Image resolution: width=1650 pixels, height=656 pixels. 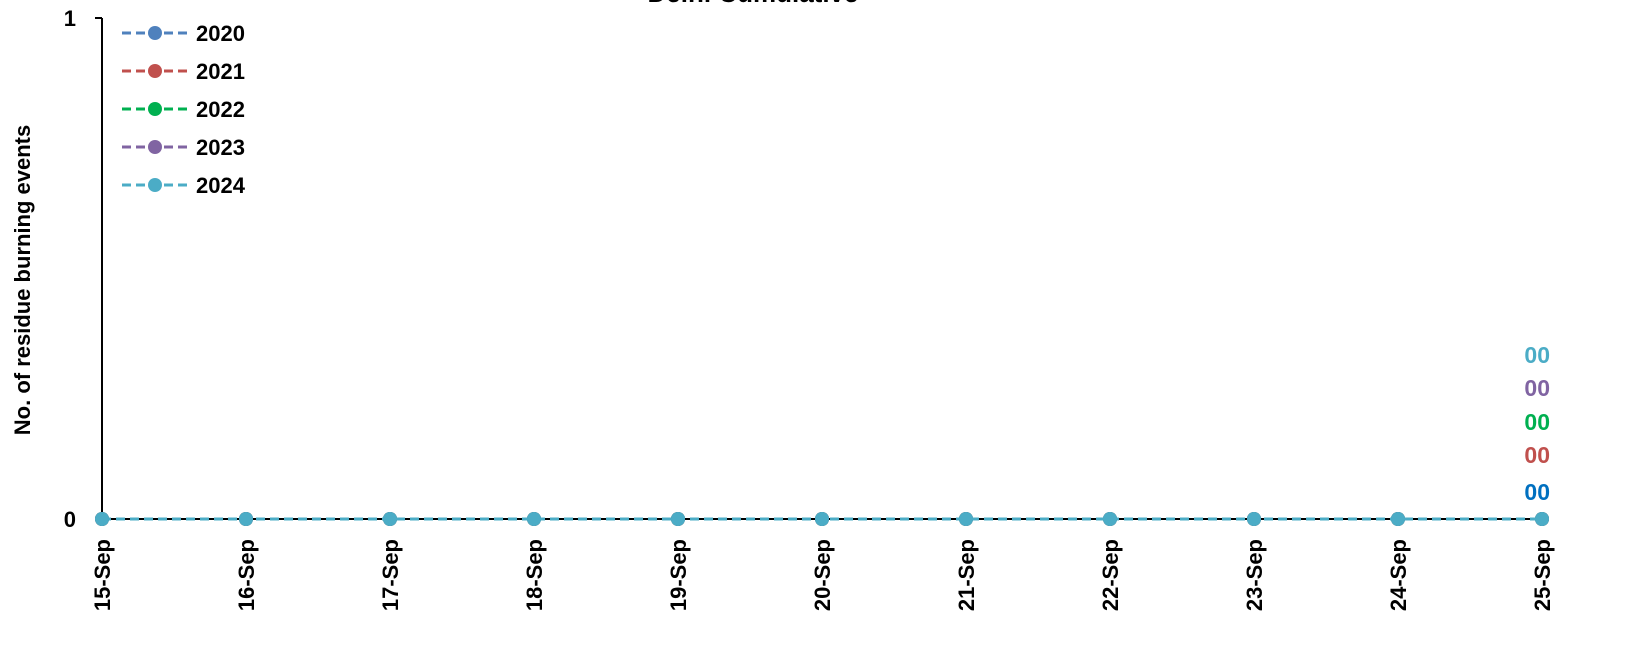 What do you see at coordinates (102, 575) in the screenshot?
I see `x-tick-label: 15-Sep` at bounding box center [102, 575].